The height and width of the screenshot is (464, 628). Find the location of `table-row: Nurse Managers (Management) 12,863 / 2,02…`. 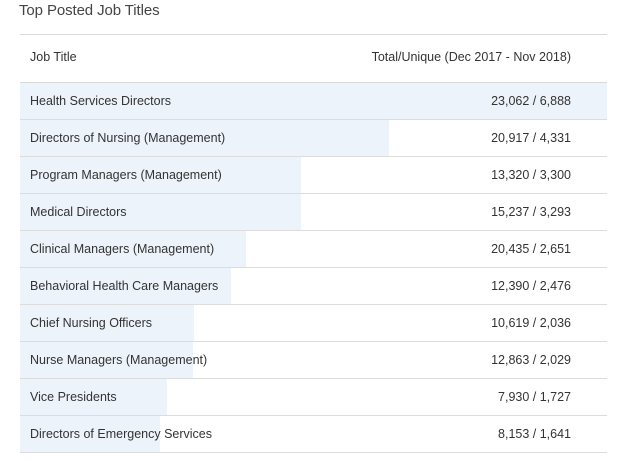

table-row: Nurse Managers (Management) 12,863 / 2,02… is located at coordinates (313, 360).